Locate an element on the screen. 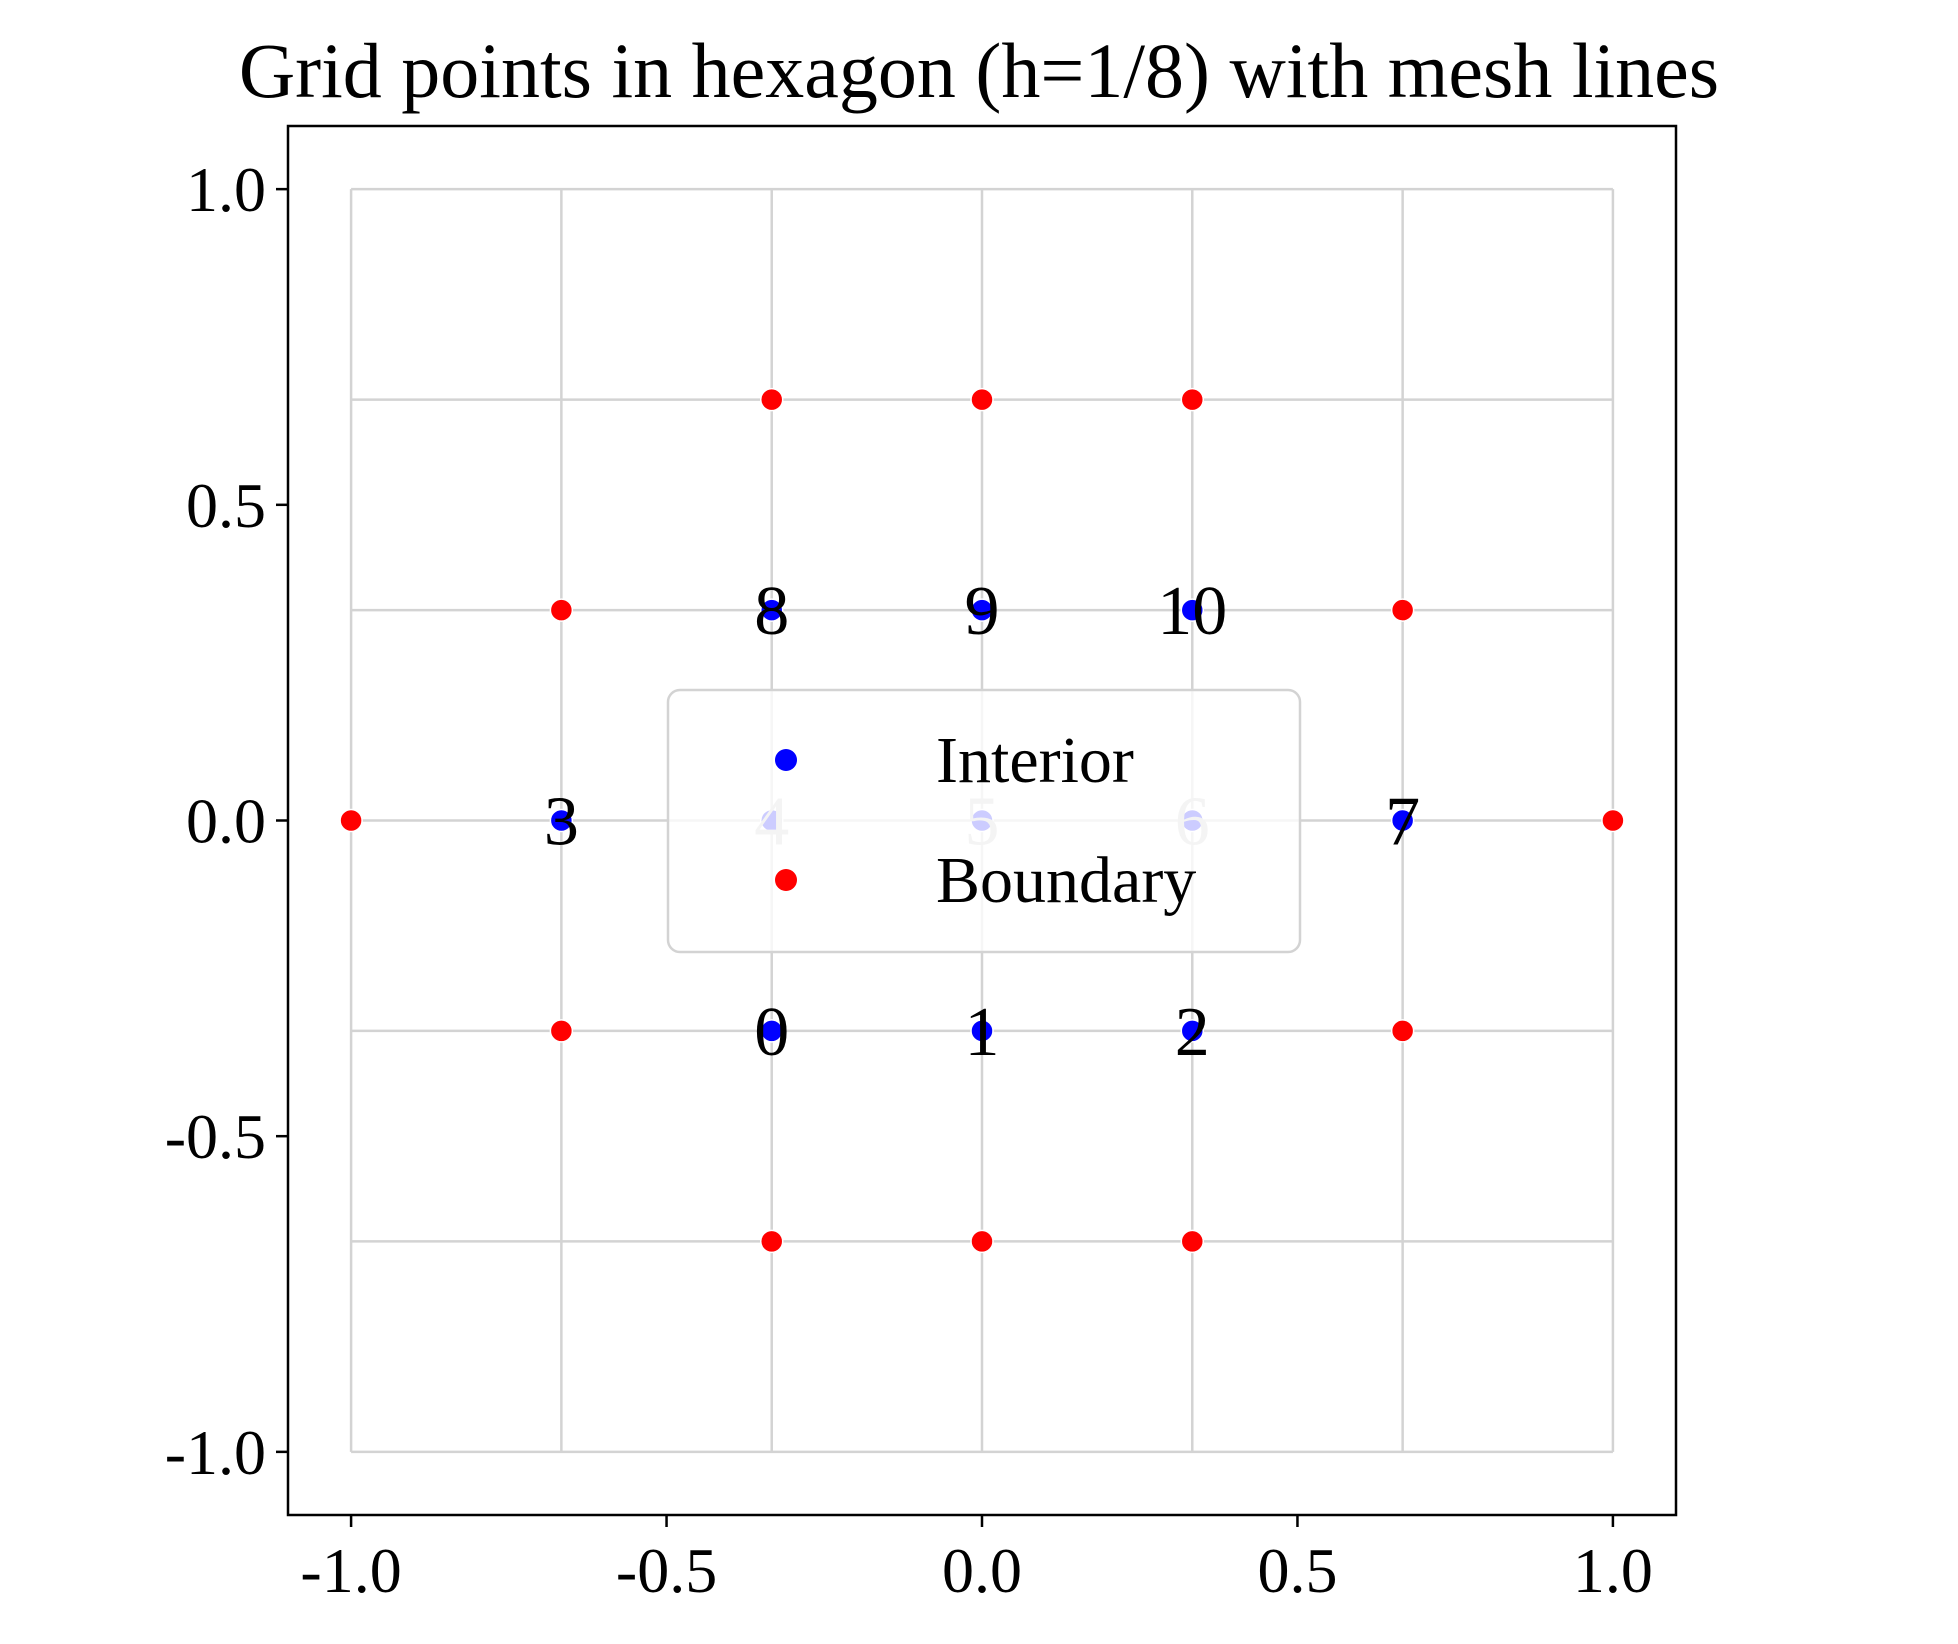  y-tick-label: 1.0 is located at coordinates (226, 189).